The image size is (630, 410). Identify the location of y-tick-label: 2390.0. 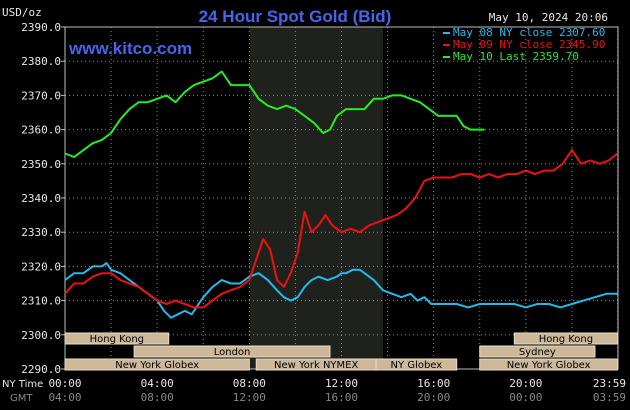
(41, 27).